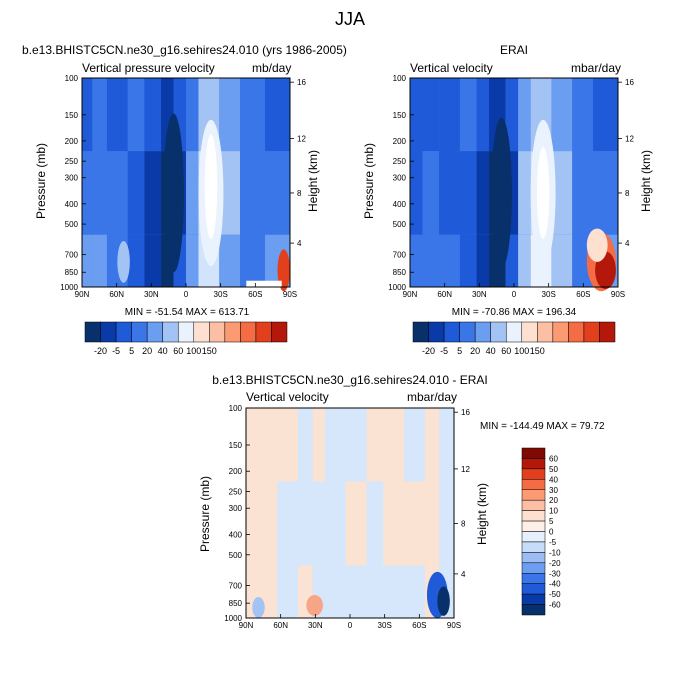 This screenshot has height=700, width=700. What do you see at coordinates (236, 492) in the screenshot?
I see `panel3-ytick-label: 250` at bounding box center [236, 492].